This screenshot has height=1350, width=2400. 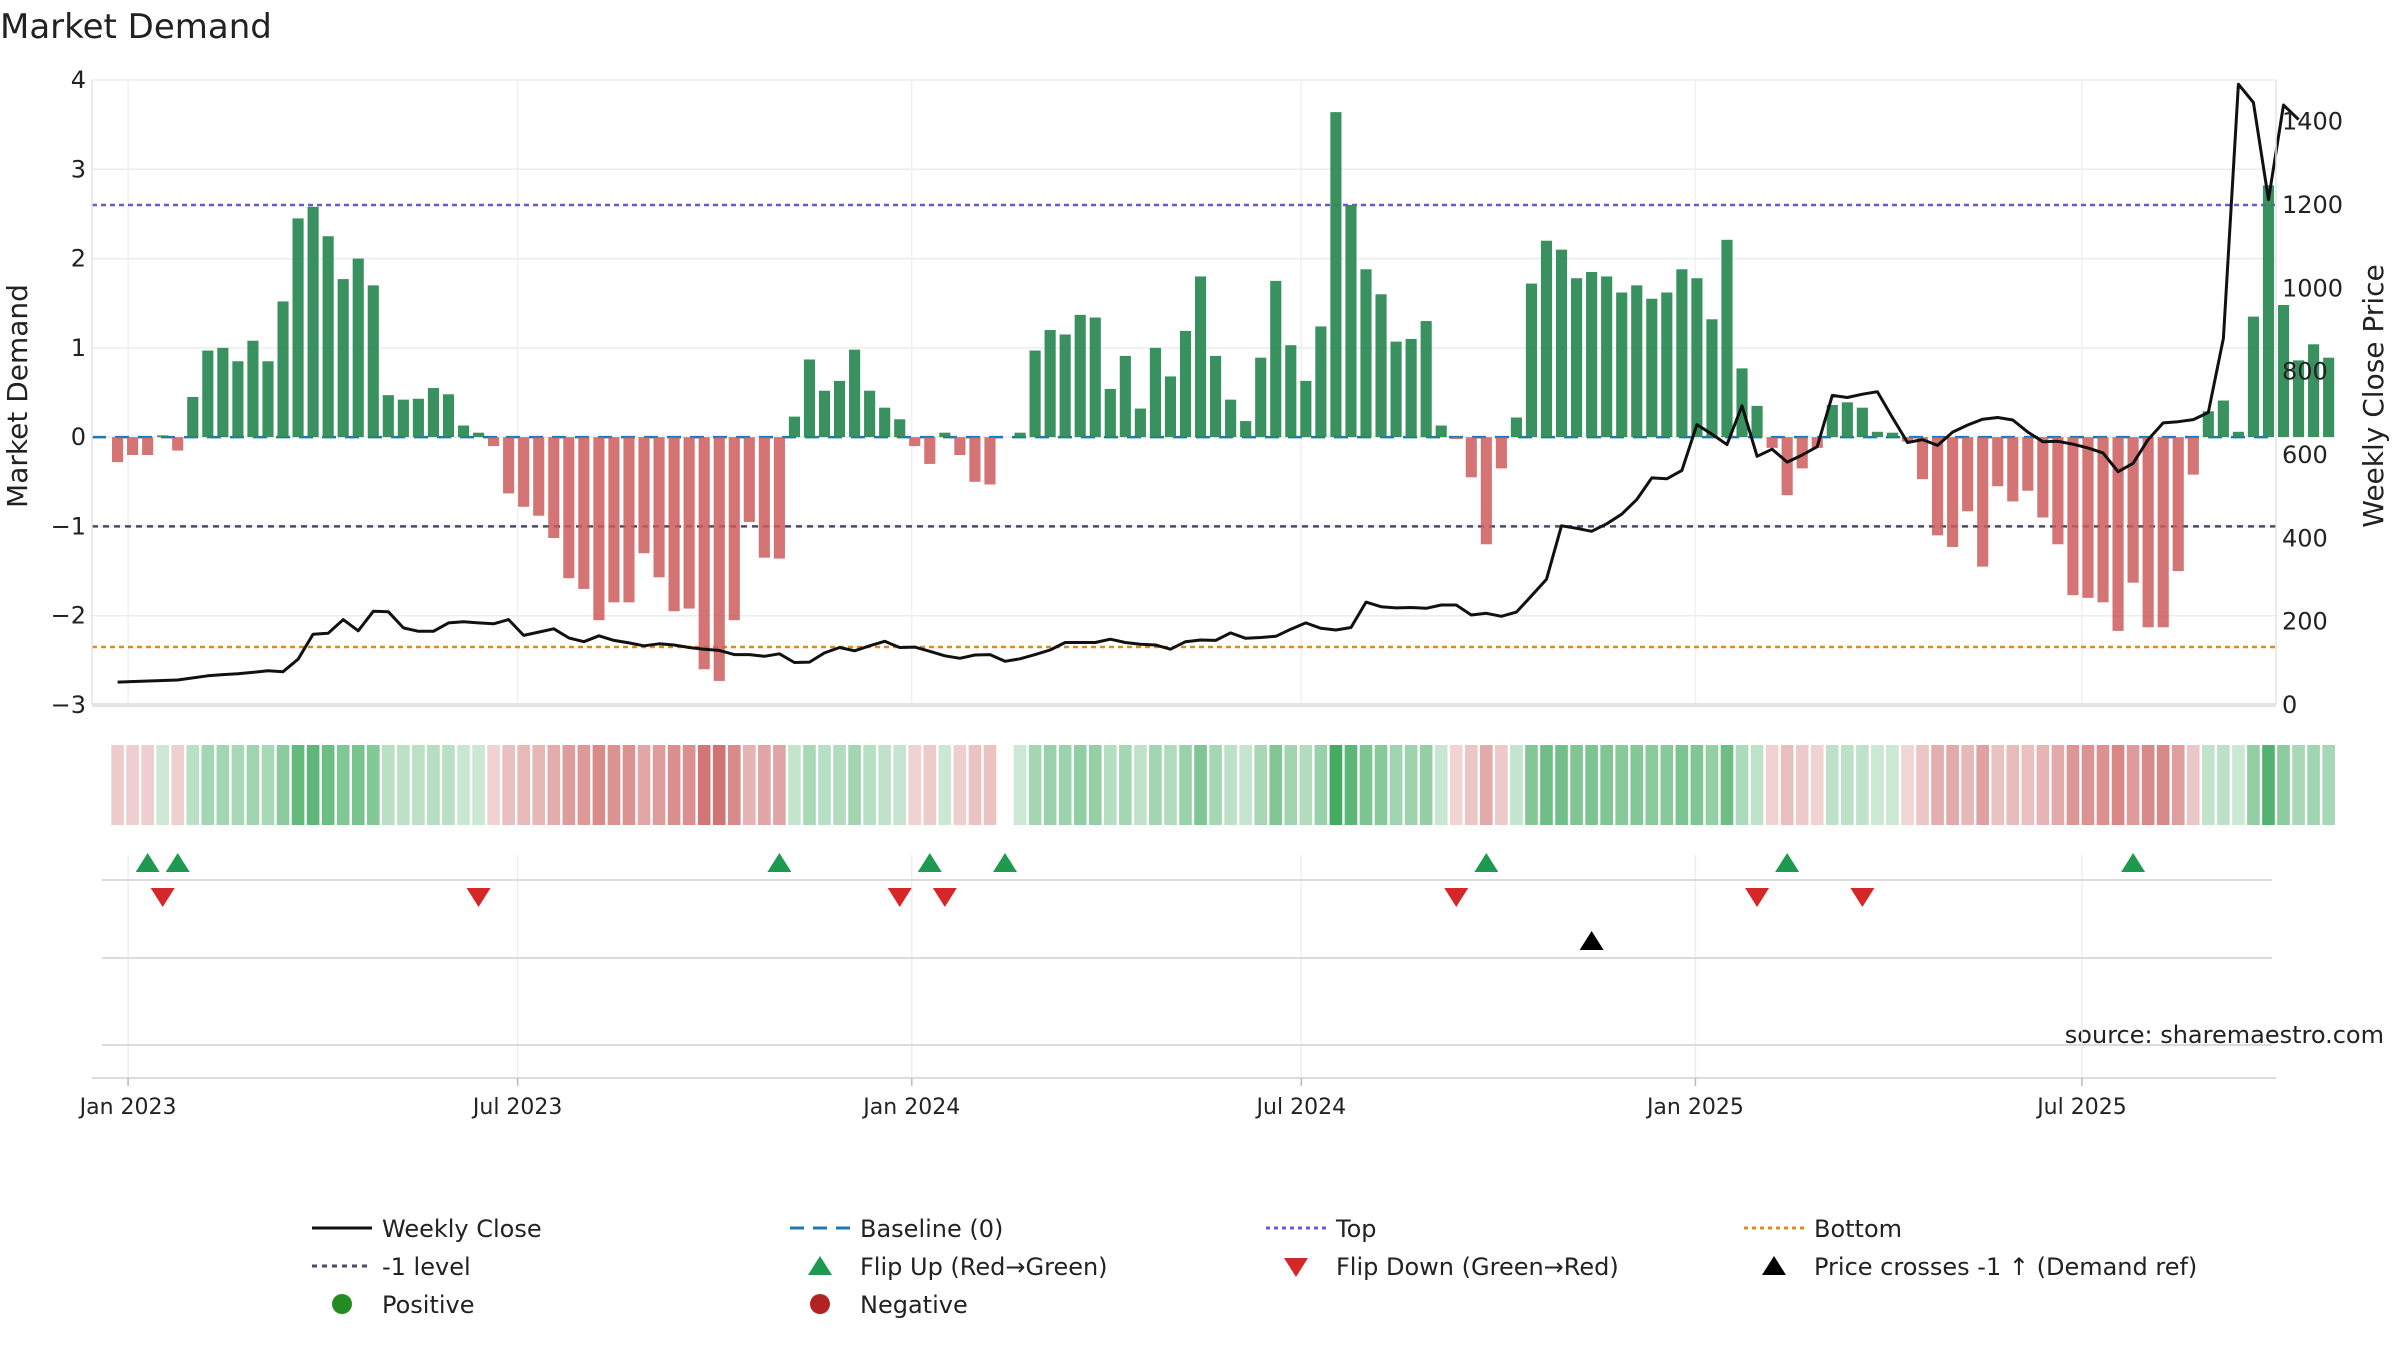 I want to click on legend-flip-down-icon, so click(x=1296, y=1267).